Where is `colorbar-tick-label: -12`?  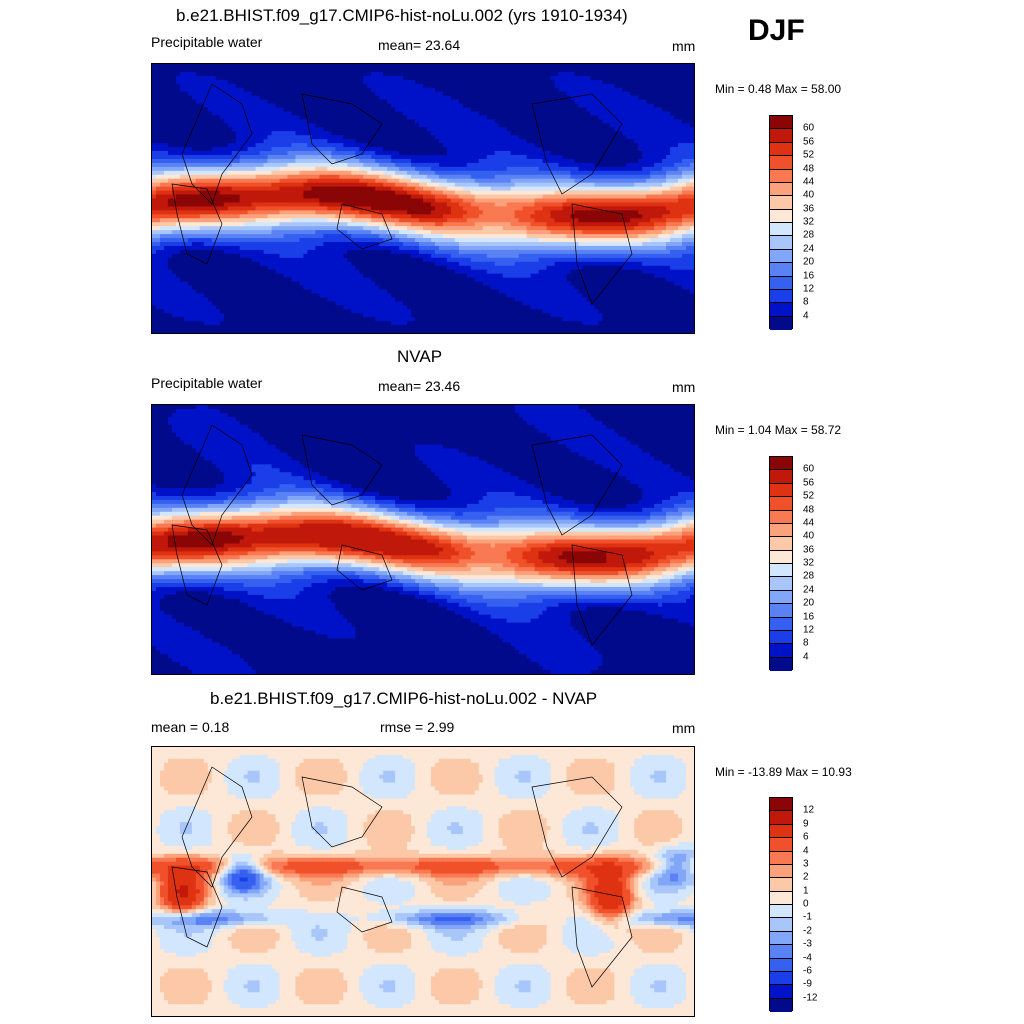
colorbar-tick-label: -12 is located at coordinates (810, 997).